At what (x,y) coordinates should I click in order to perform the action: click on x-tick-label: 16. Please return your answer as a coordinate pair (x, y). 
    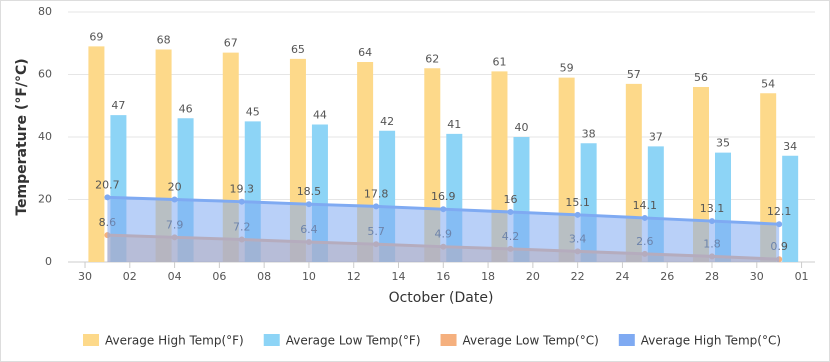
    Looking at the image, I should click on (443, 276).